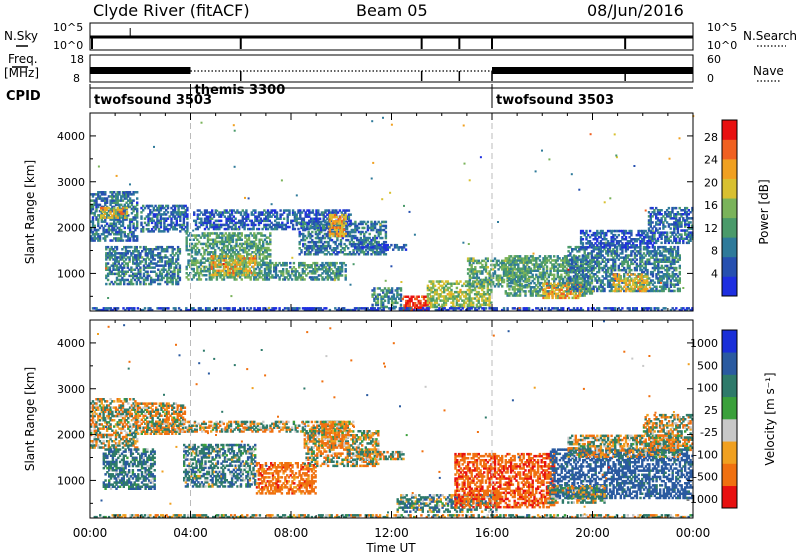 The height and width of the screenshot is (558, 800). I want to click on freq-trace, so click(391, 74).